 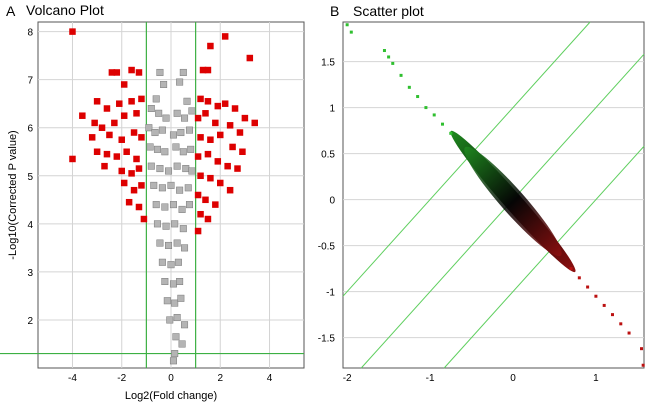 What do you see at coordinates (30, 273) in the screenshot?
I see `volcano-y-tick-label: 3` at bounding box center [30, 273].